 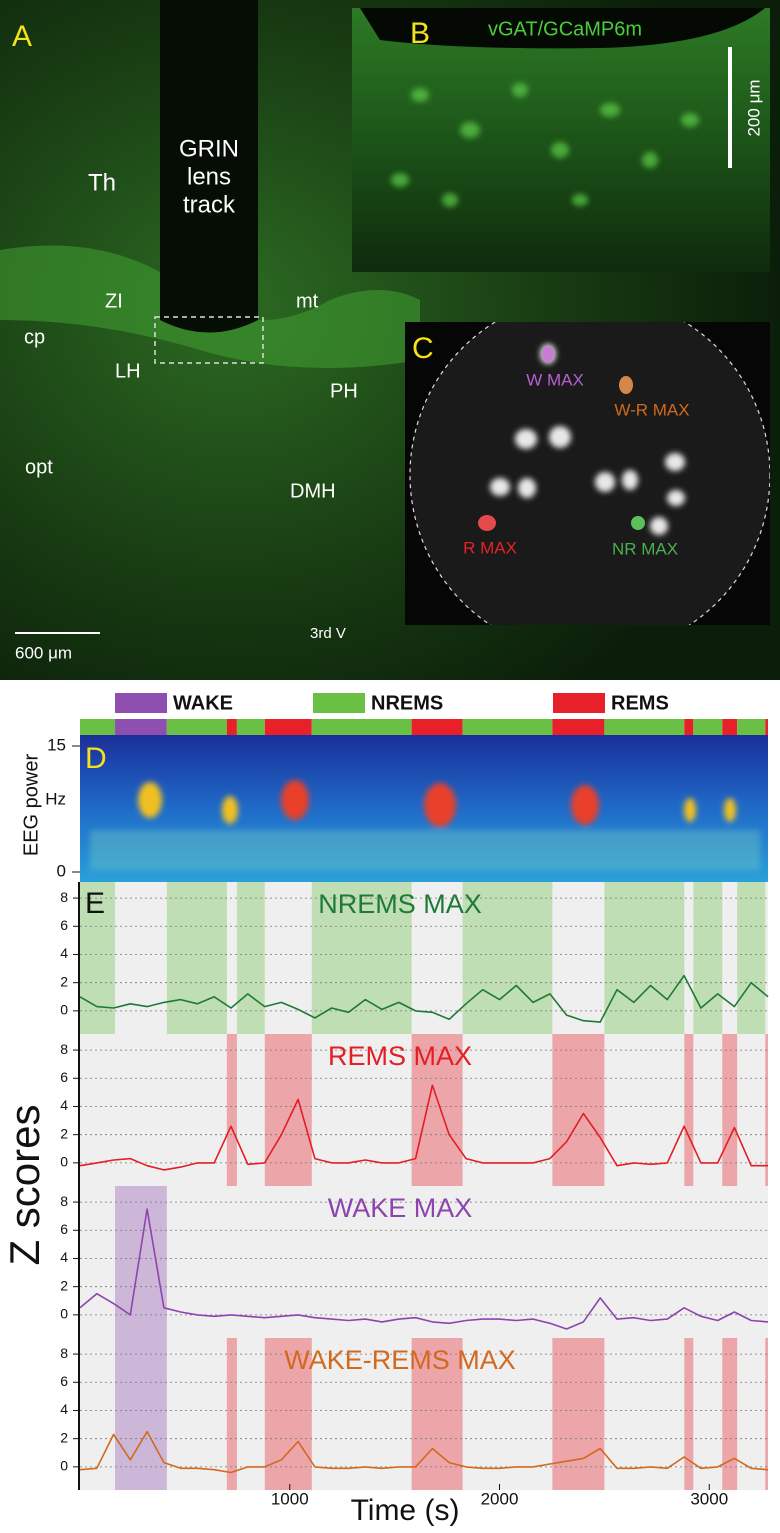 What do you see at coordinates (555, 379) in the screenshot?
I see `roi-label: W MAX` at bounding box center [555, 379].